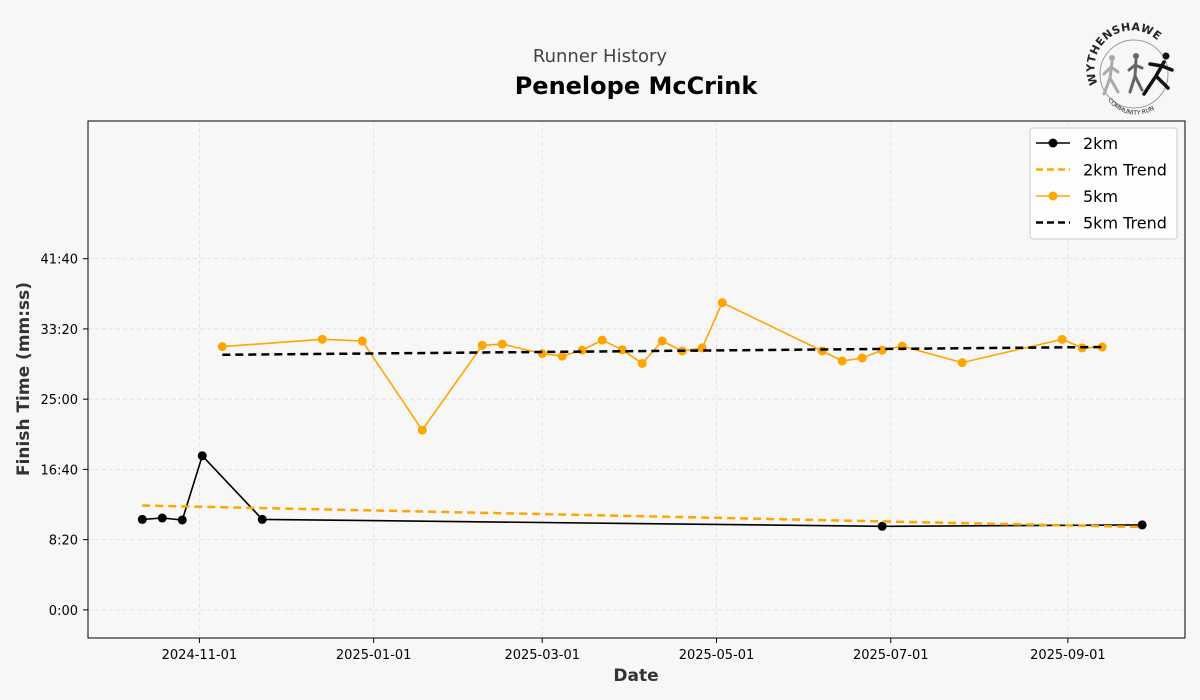 The image size is (1200, 700). I want to click on y-tick-label: 33:20, so click(59, 330).